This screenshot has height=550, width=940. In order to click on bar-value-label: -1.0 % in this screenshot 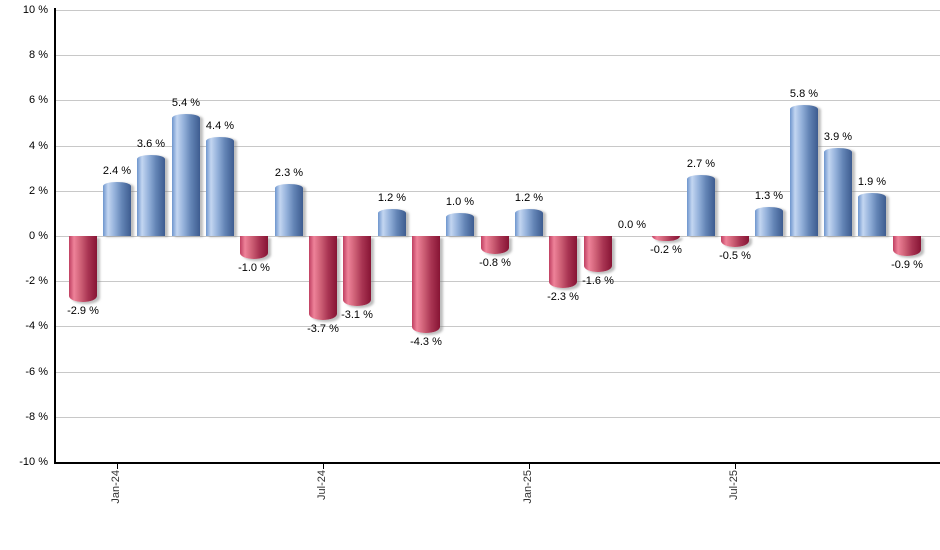, I will do `click(254, 268)`.